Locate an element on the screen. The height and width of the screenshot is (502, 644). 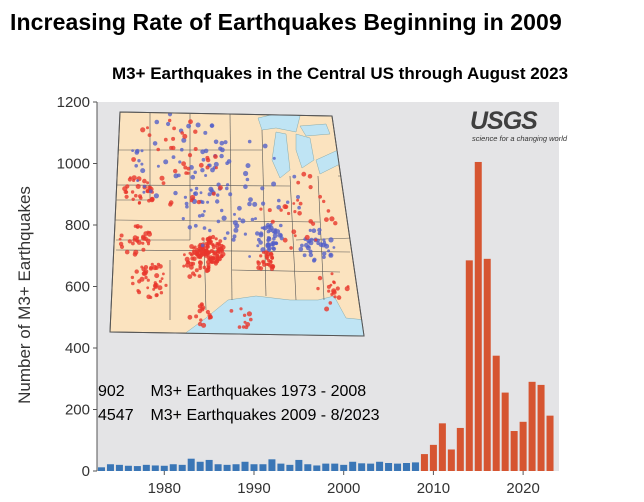
stats-row: 4547 M3+ Earthquakes 2009 - 8/2023 is located at coordinates (239, 416).